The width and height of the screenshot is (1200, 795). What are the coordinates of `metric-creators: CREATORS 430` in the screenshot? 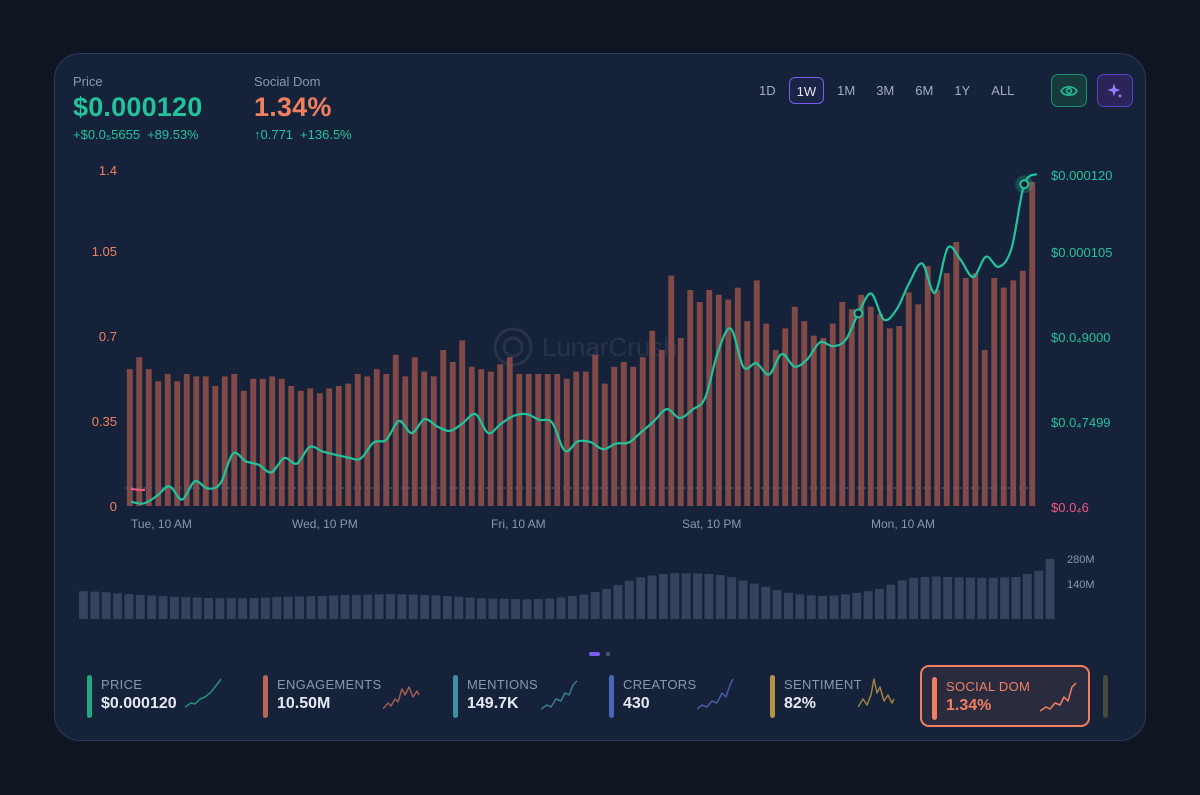 It's located at (674, 696).